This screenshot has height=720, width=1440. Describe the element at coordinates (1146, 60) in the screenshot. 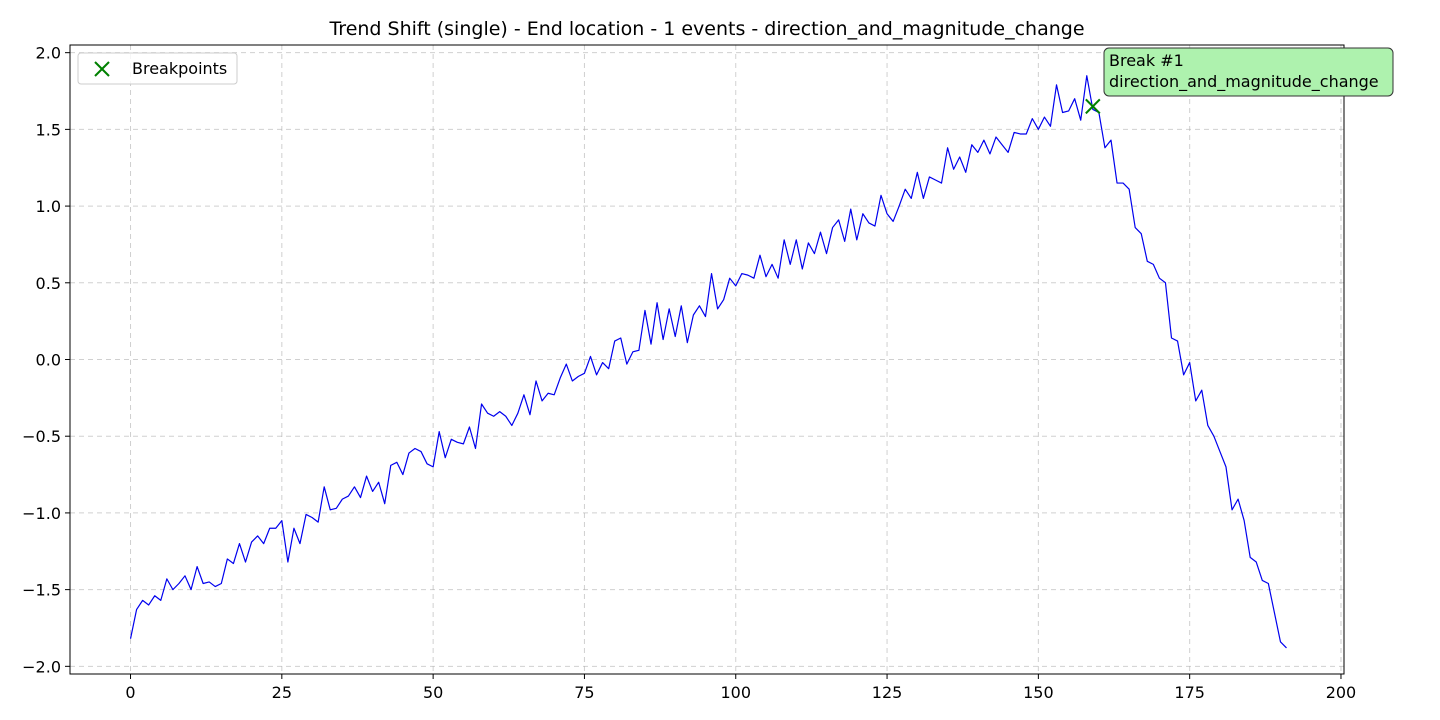

I see `annotation-title: Break #1` at that location.